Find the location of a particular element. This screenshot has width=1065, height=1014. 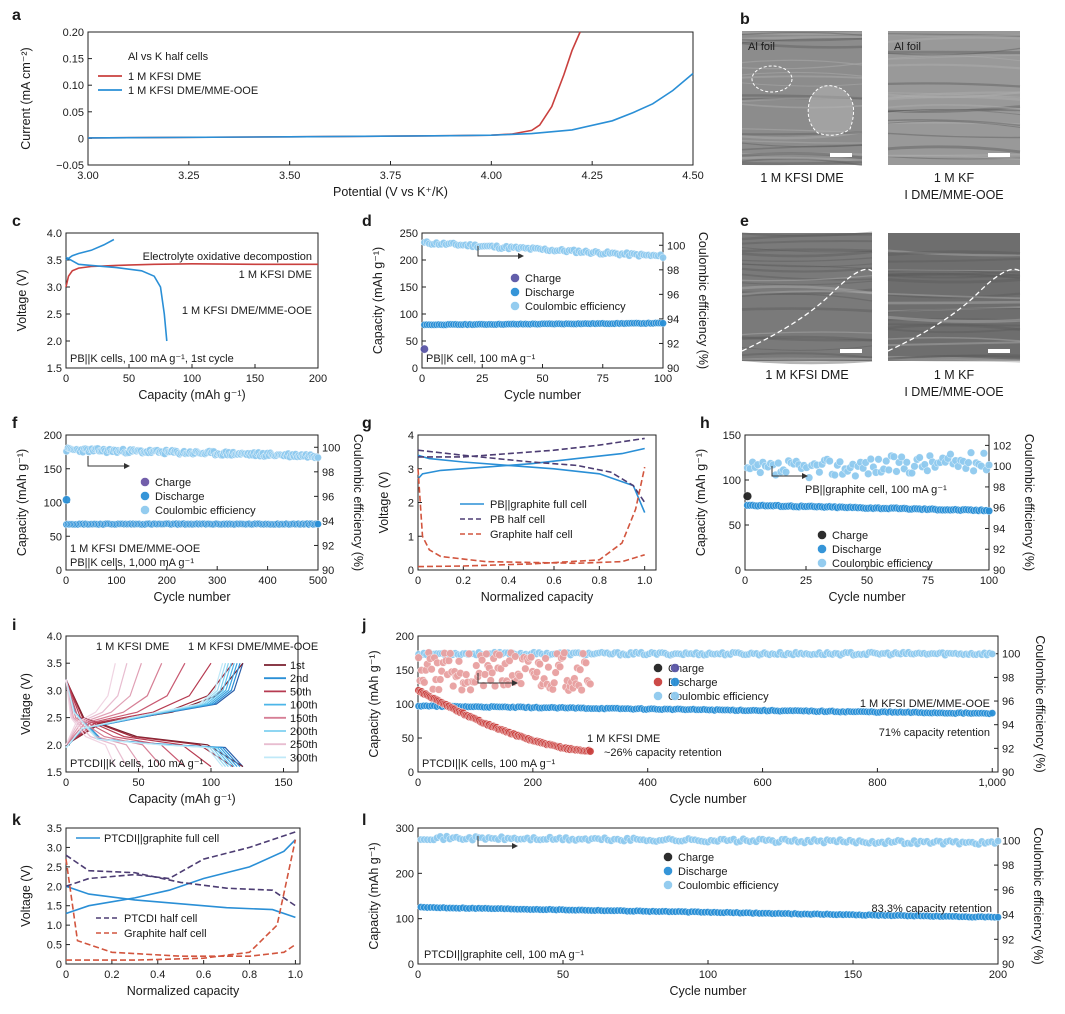

y-tick-label: 2.0 is located at coordinates (54, 887).